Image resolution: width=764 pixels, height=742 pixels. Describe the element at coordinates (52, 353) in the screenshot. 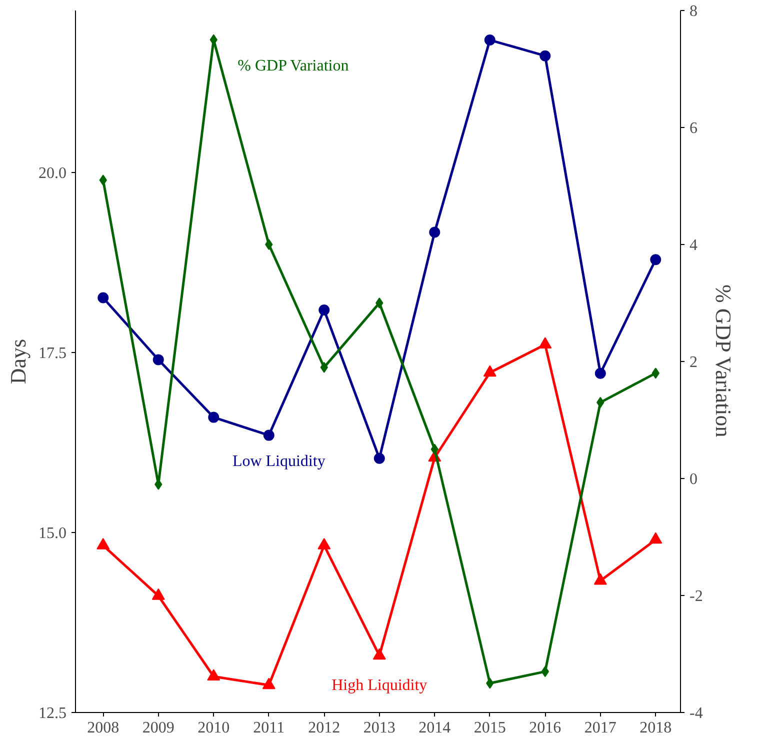

I see `y-tick-label: 17.5` at that location.